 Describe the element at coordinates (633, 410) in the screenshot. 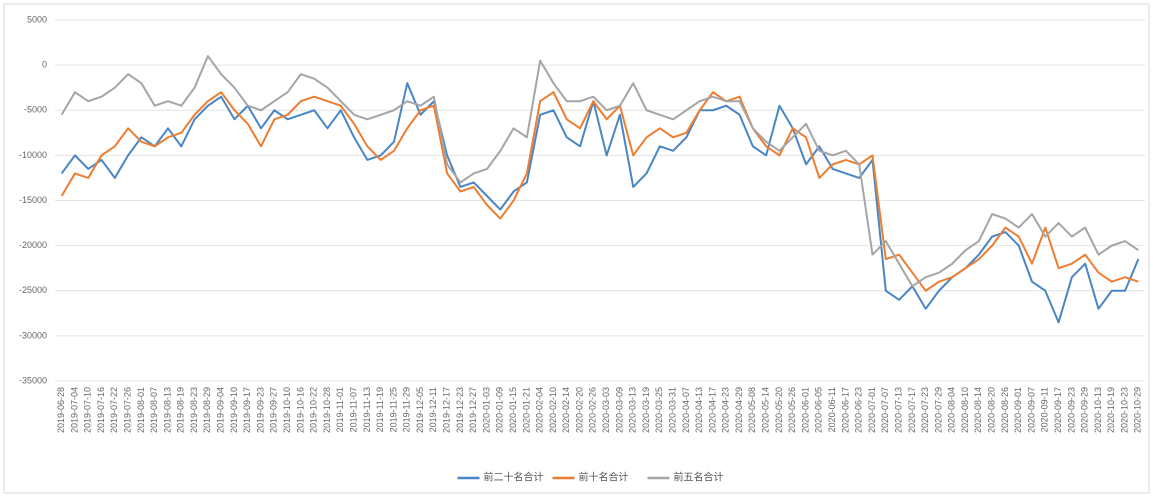

I see `x-tick-label: 2020-03-13` at that location.